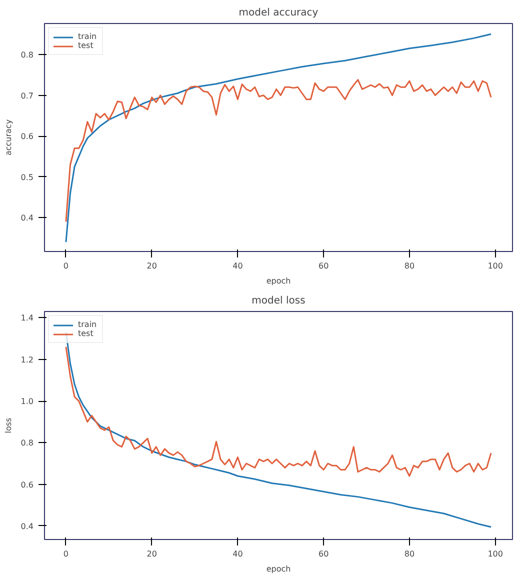 The width and height of the screenshot is (522, 577). I want to click on y-tick-label: 1.4, so click(27, 318).